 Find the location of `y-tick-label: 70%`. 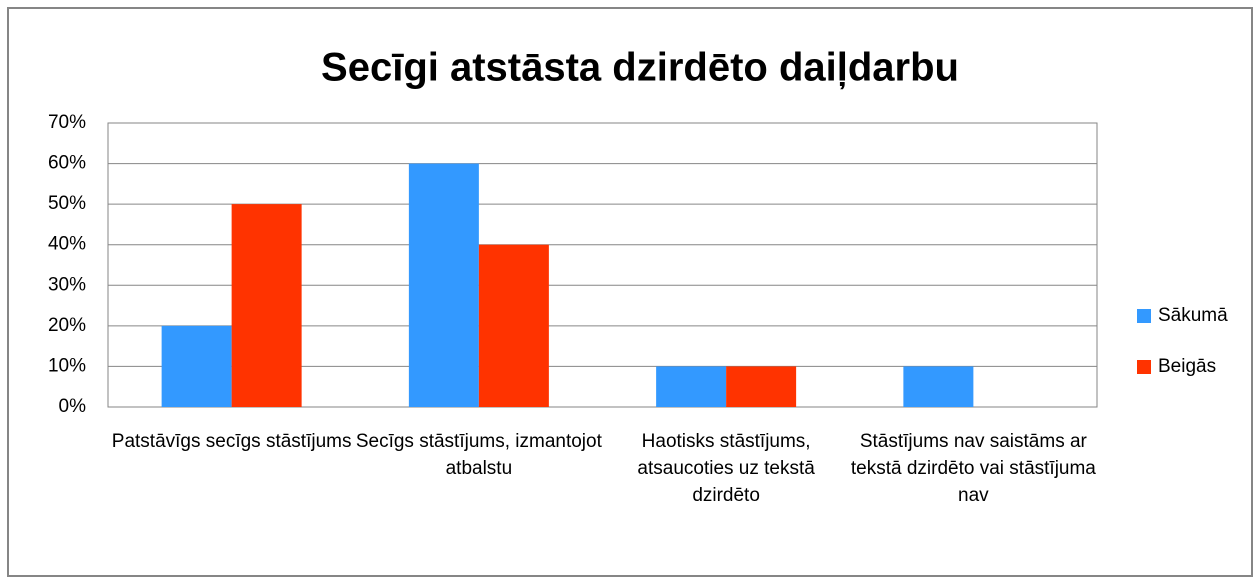

y-tick-label: 70% is located at coordinates (67, 122).